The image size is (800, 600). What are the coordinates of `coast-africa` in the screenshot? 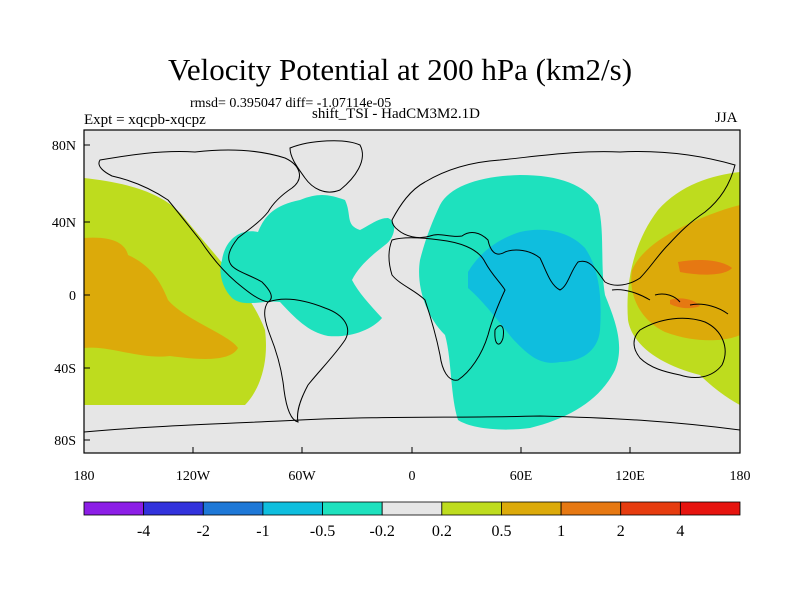 It's located at (447, 309).